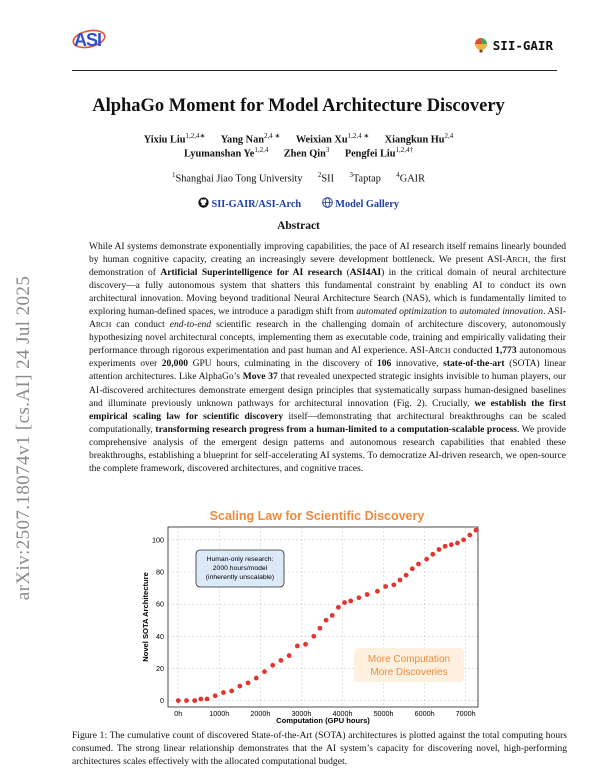 This screenshot has height=779, width=597. Describe the element at coordinates (219, 713) in the screenshot. I see `x-tick-label: 1000h` at that location.